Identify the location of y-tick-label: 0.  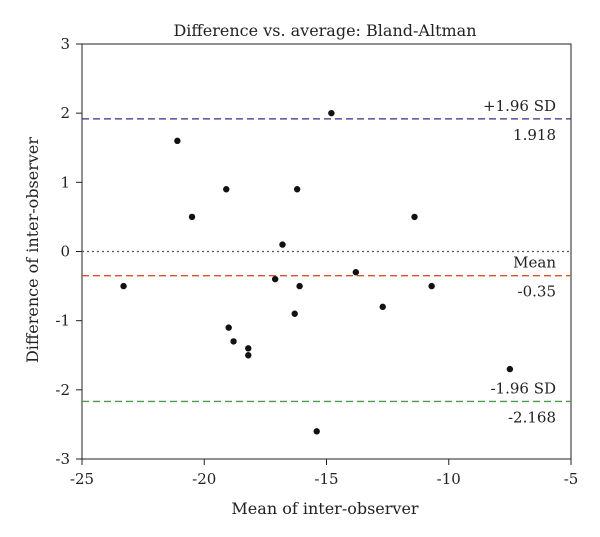
(65, 252).